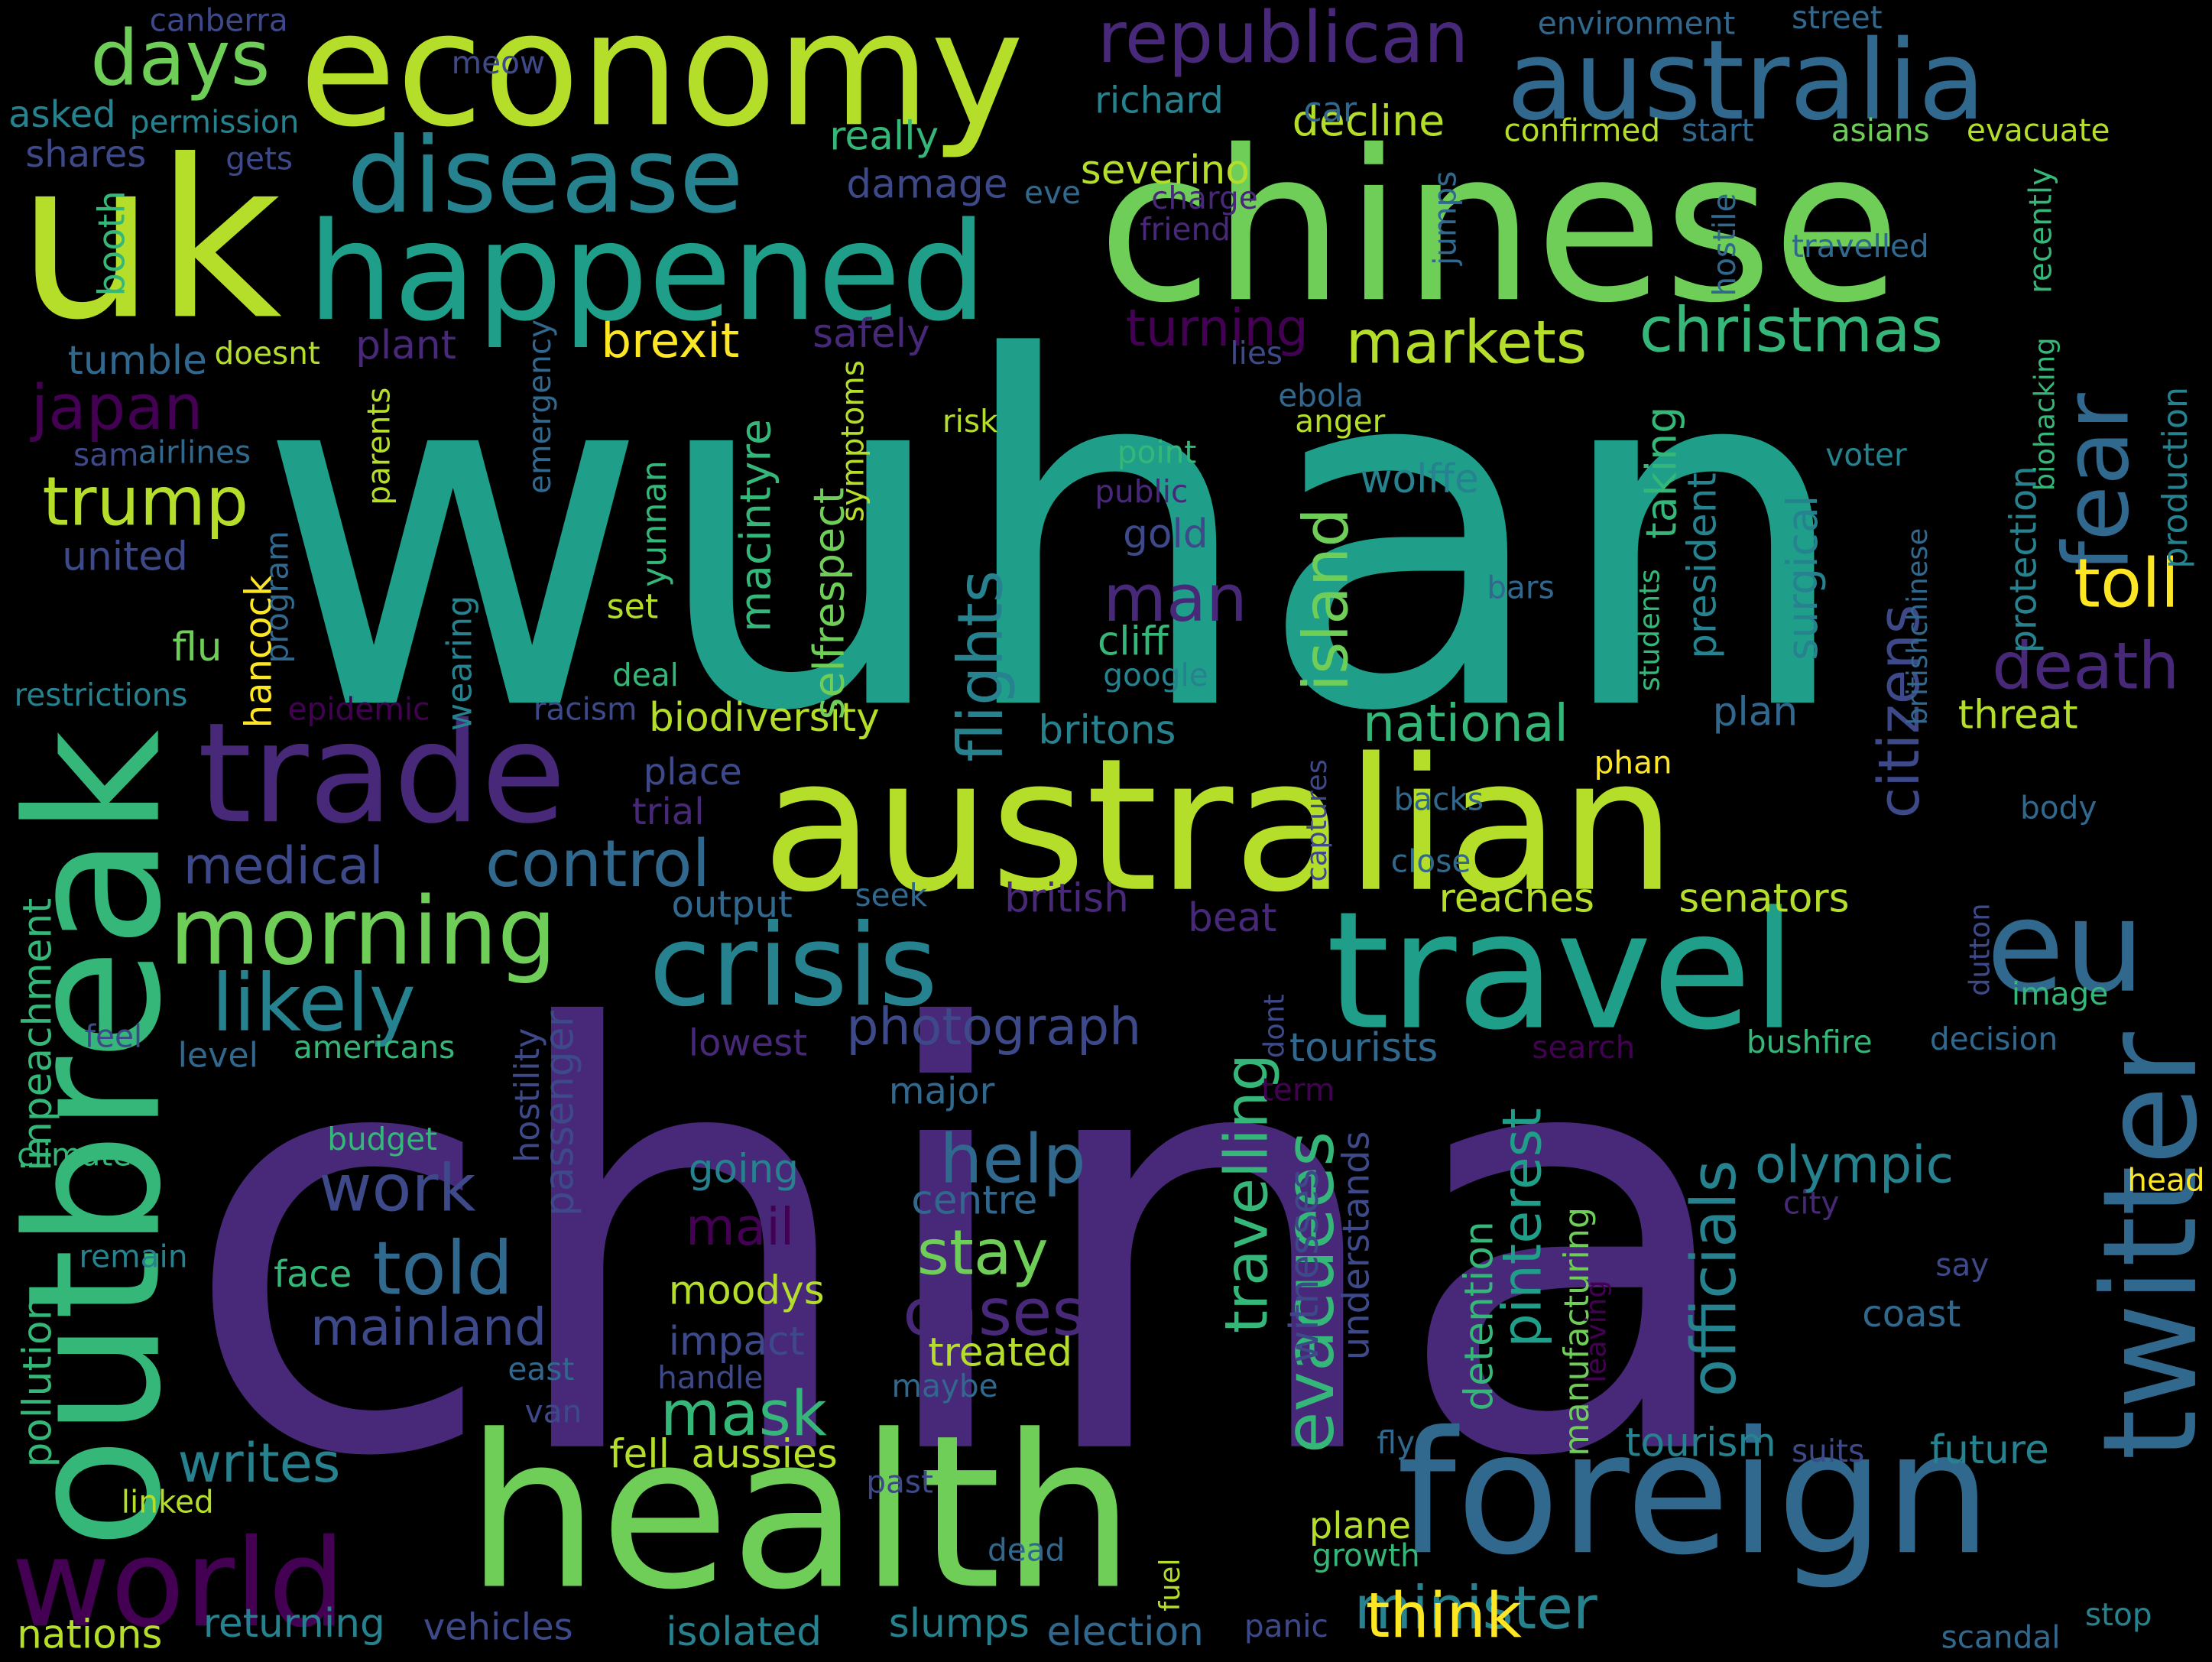 The image size is (2212, 1662). Describe the element at coordinates (1791, 331) in the screenshot. I see `cloud-word-christmas: christmas` at that location.